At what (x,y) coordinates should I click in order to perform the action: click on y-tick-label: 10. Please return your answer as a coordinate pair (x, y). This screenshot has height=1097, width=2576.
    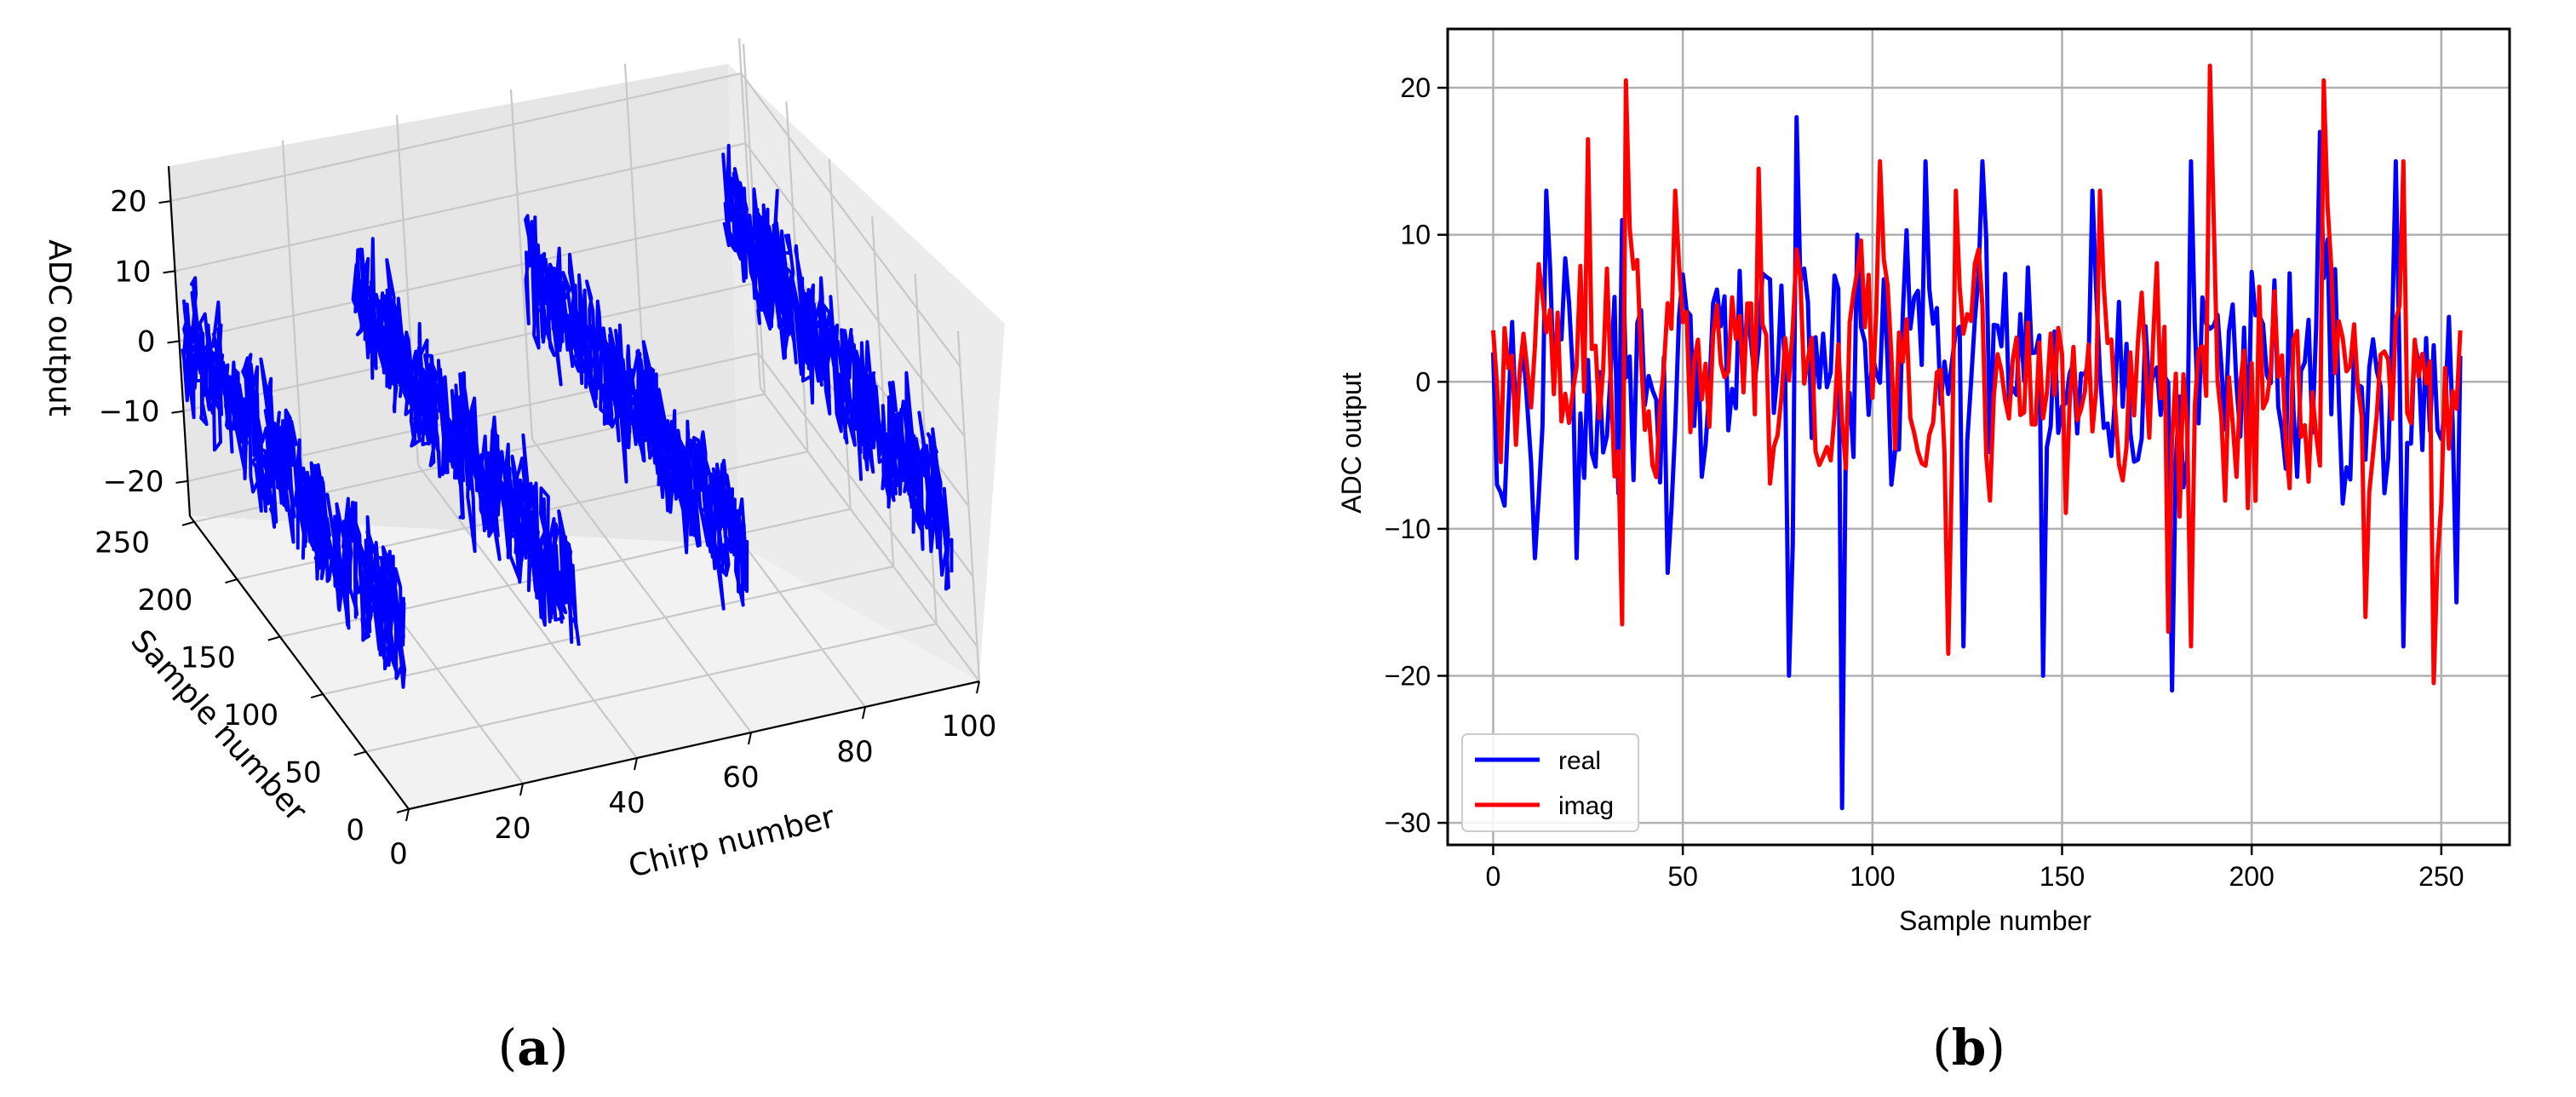
    Looking at the image, I should click on (1415, 235).